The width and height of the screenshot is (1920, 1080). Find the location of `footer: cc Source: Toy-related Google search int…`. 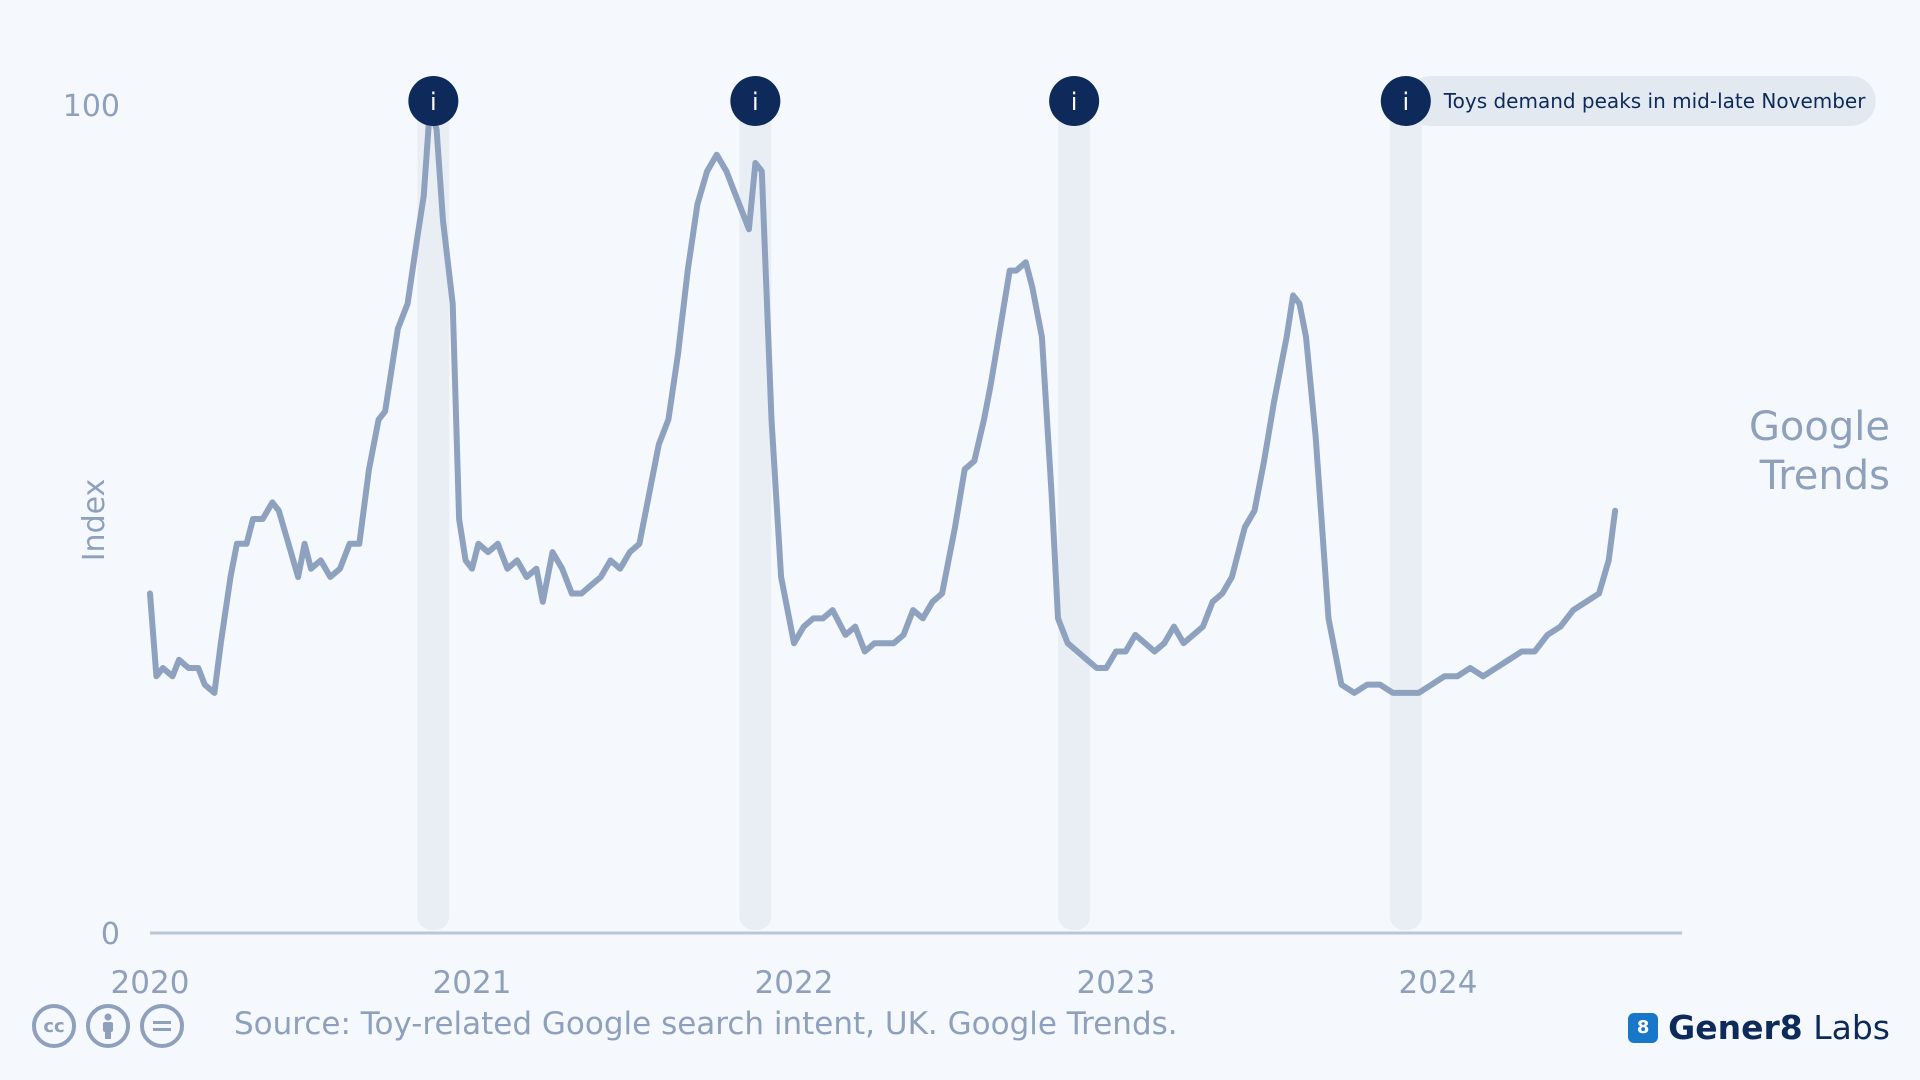

footer: cc Source: Toy-related Google search int… is located at coordinates (960, 1030).